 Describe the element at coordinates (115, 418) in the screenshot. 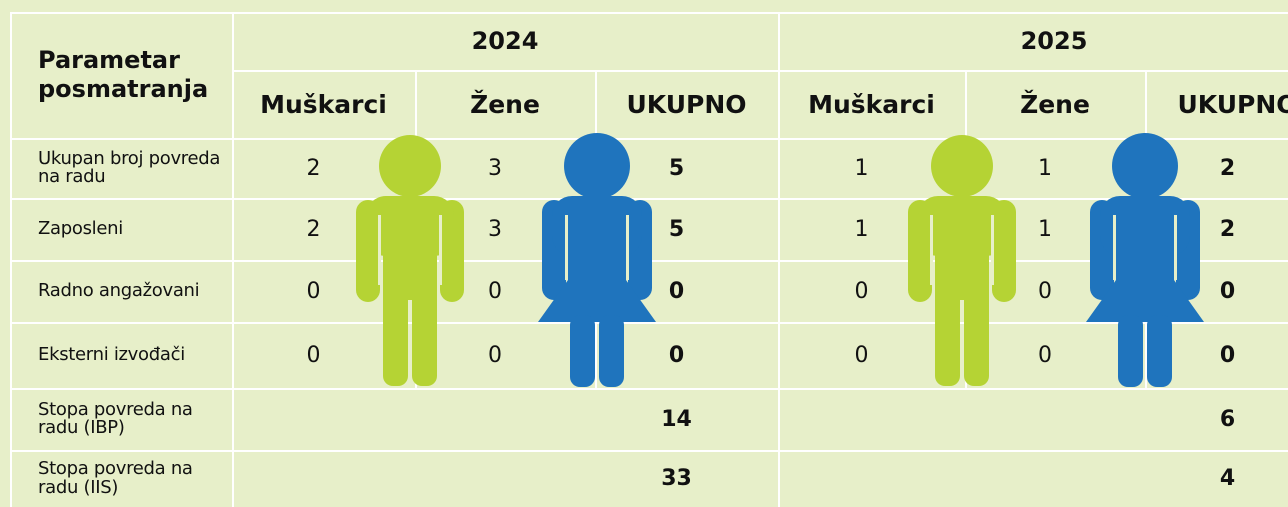

I see `row-label: Stopa povreda na radu (IBP)` at that location.